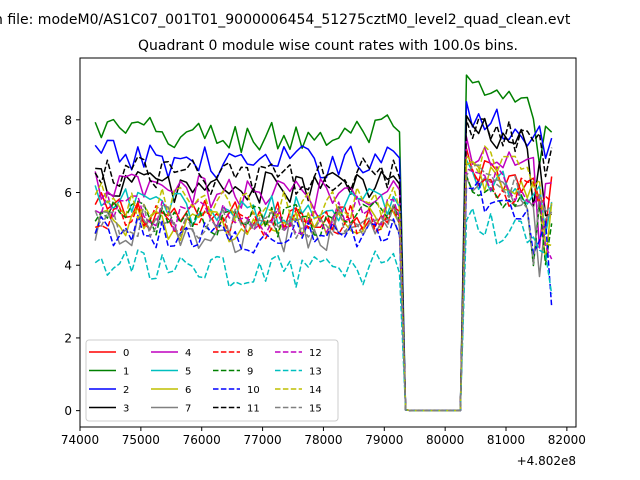 This screenshot has height=480, width=640. Describe the element at coordinates (253, 390) in the screenshot. I see `legend-label-10: 10` at that location.